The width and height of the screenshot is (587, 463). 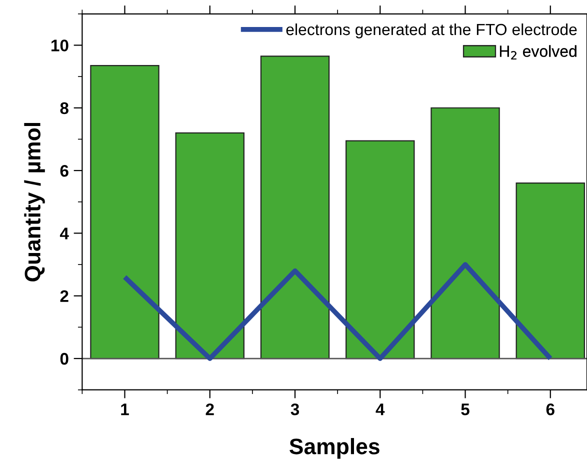 What do you see at coordinates (380, 410) in the screenshot?
I see `x-tick-label: 4` at bounding box center [380, 410].